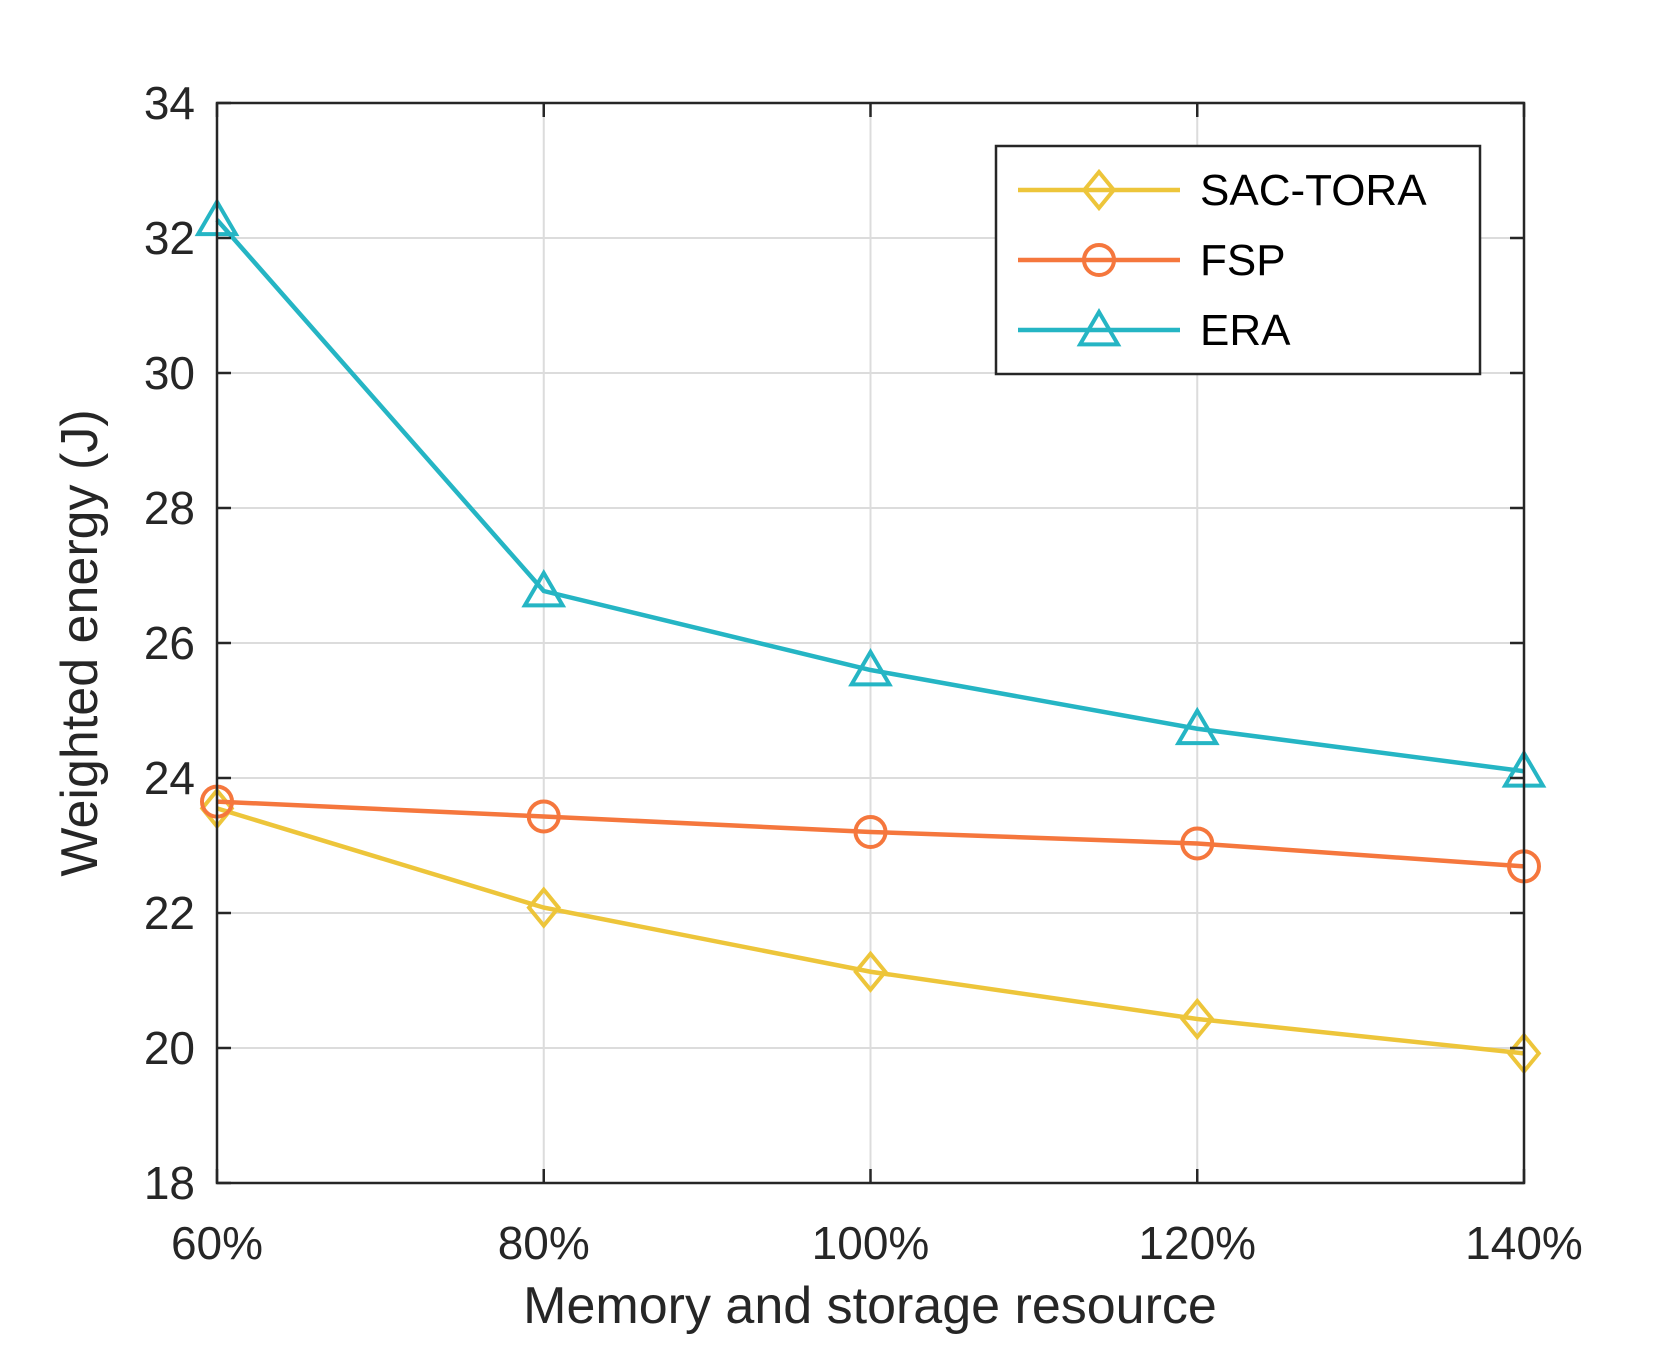 Image resolution: width=1661 pixels, height=1347 pixels. I want to click on legend-entry-sac-tora: SAC-TORA, so click(1222, 190).